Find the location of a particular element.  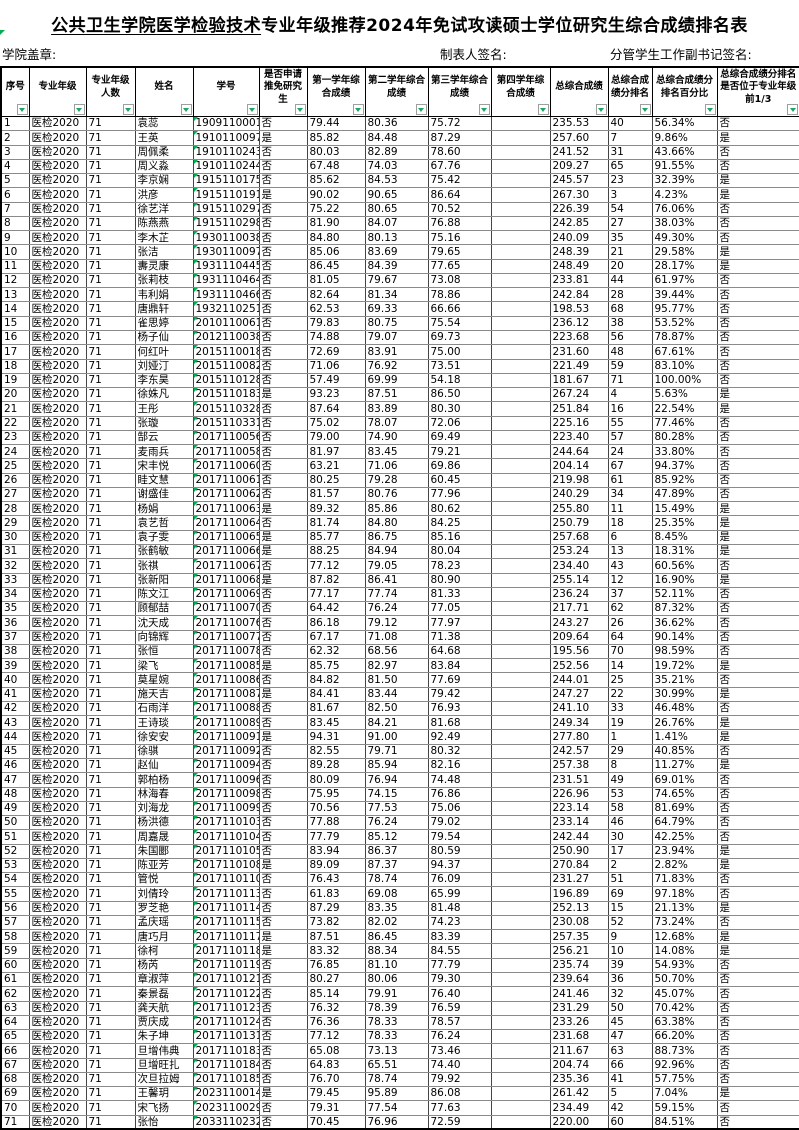

cell-year2: 85.86 is located at coordinates (396, 509).